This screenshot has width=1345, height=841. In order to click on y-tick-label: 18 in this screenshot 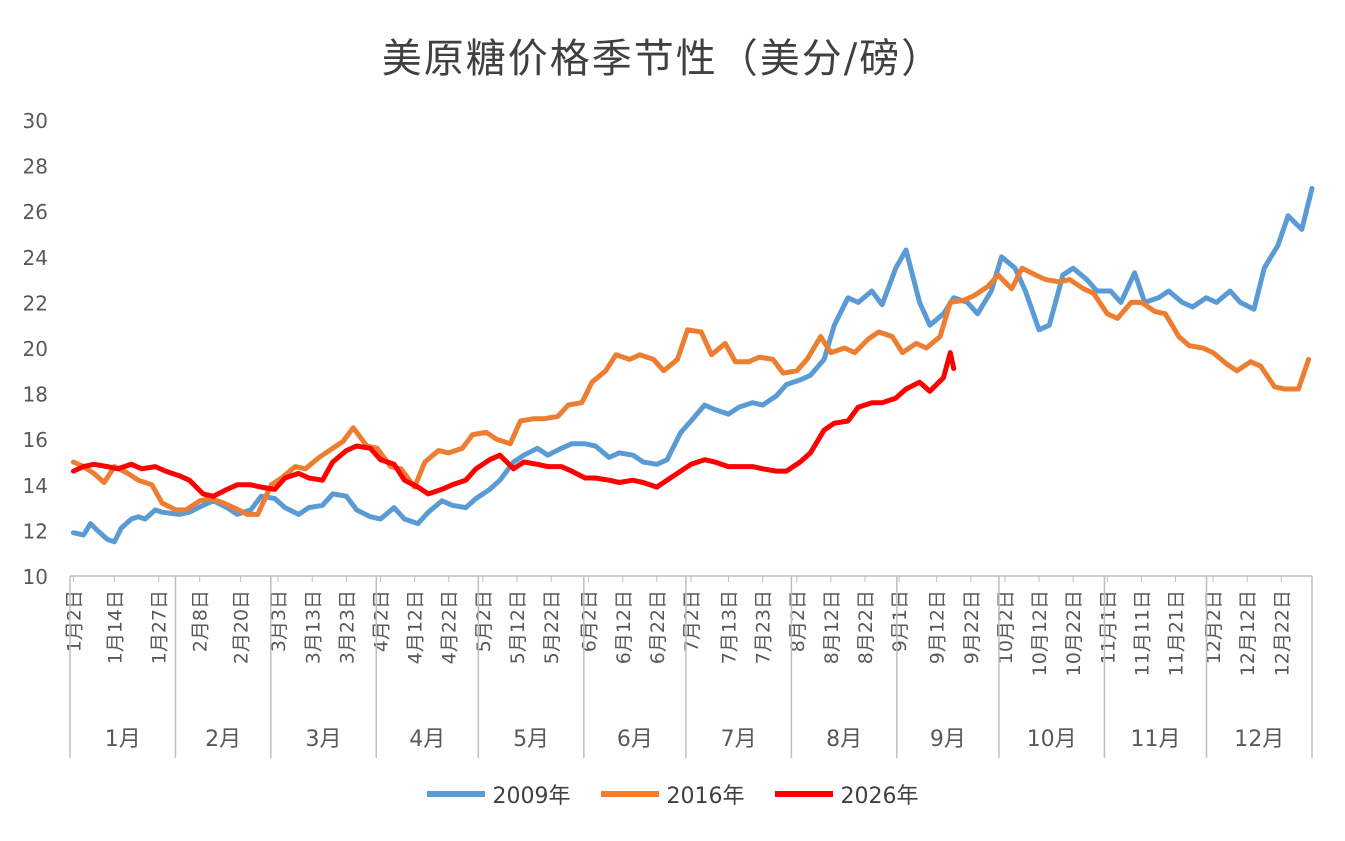, I will do `click(35, 395)`.